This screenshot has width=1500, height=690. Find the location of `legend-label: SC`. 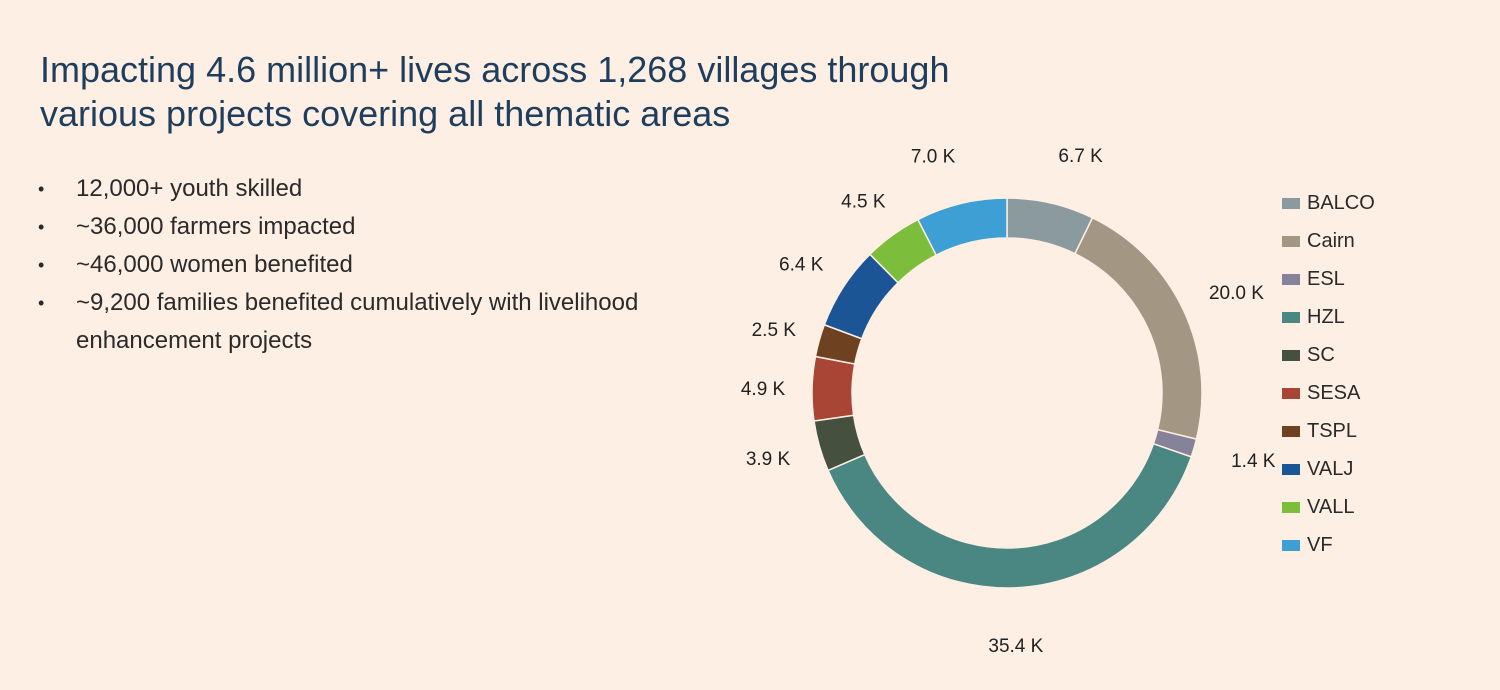

legend-label: SC is located at coordinates (1321, 354).